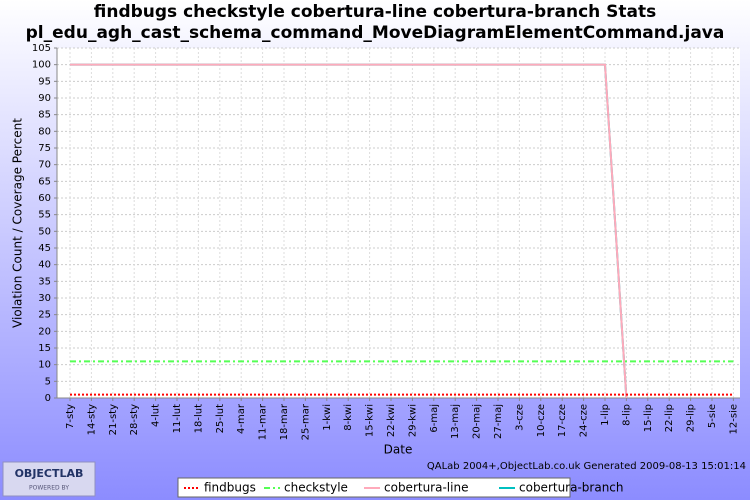 This screenshot has width=750, height=504. Describe the element at coordinates (134, 419) in the screenshot. I see `x-tick-label: 28-sty` at that location.